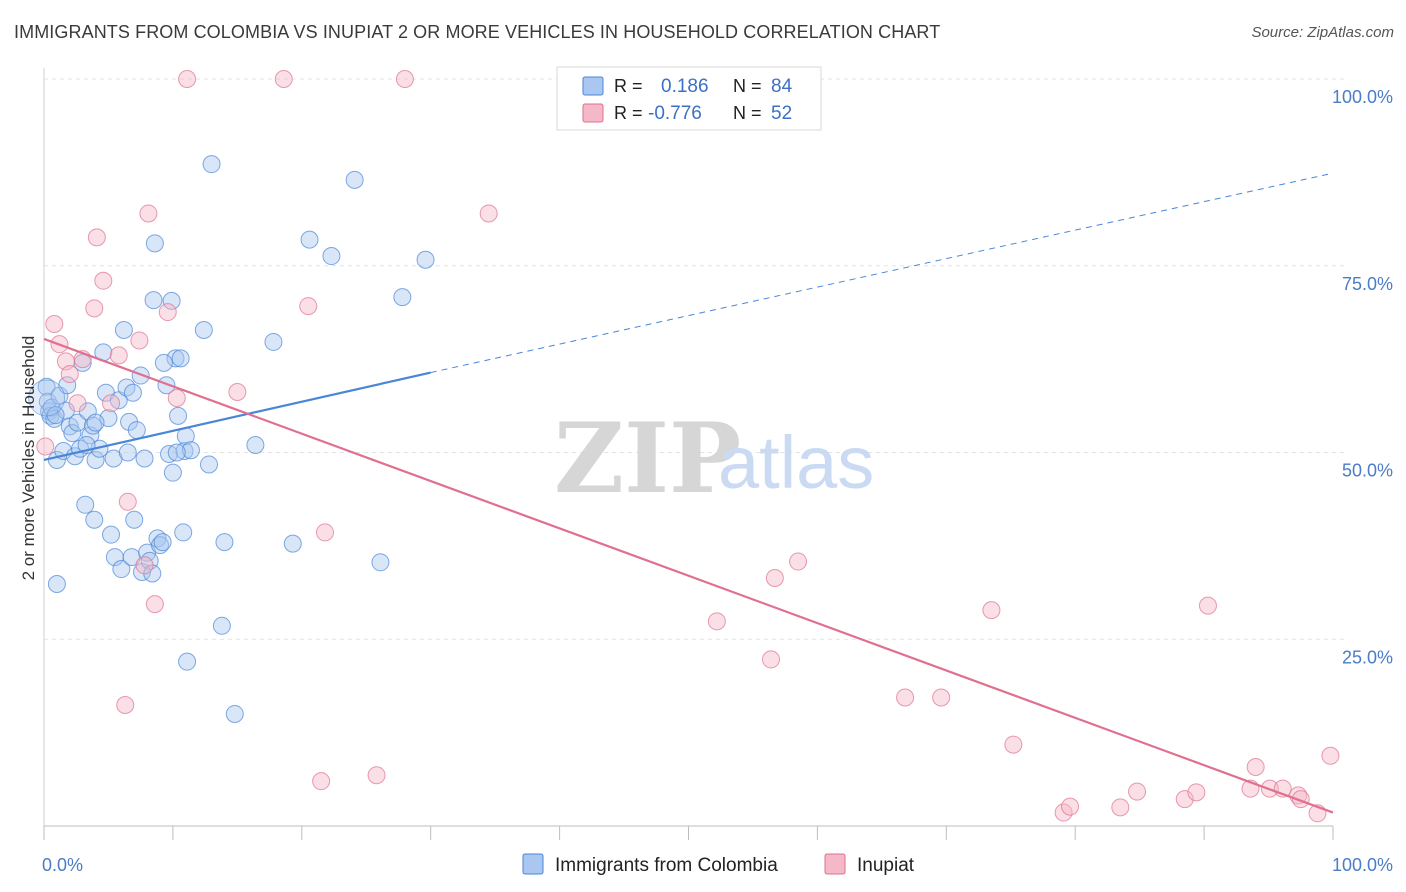 This screenshot has height=892, width=1406. Describe the element at coordinates (685, 86) in the screenshot. I see `legend-r-value-blue: 0.186` at that location.